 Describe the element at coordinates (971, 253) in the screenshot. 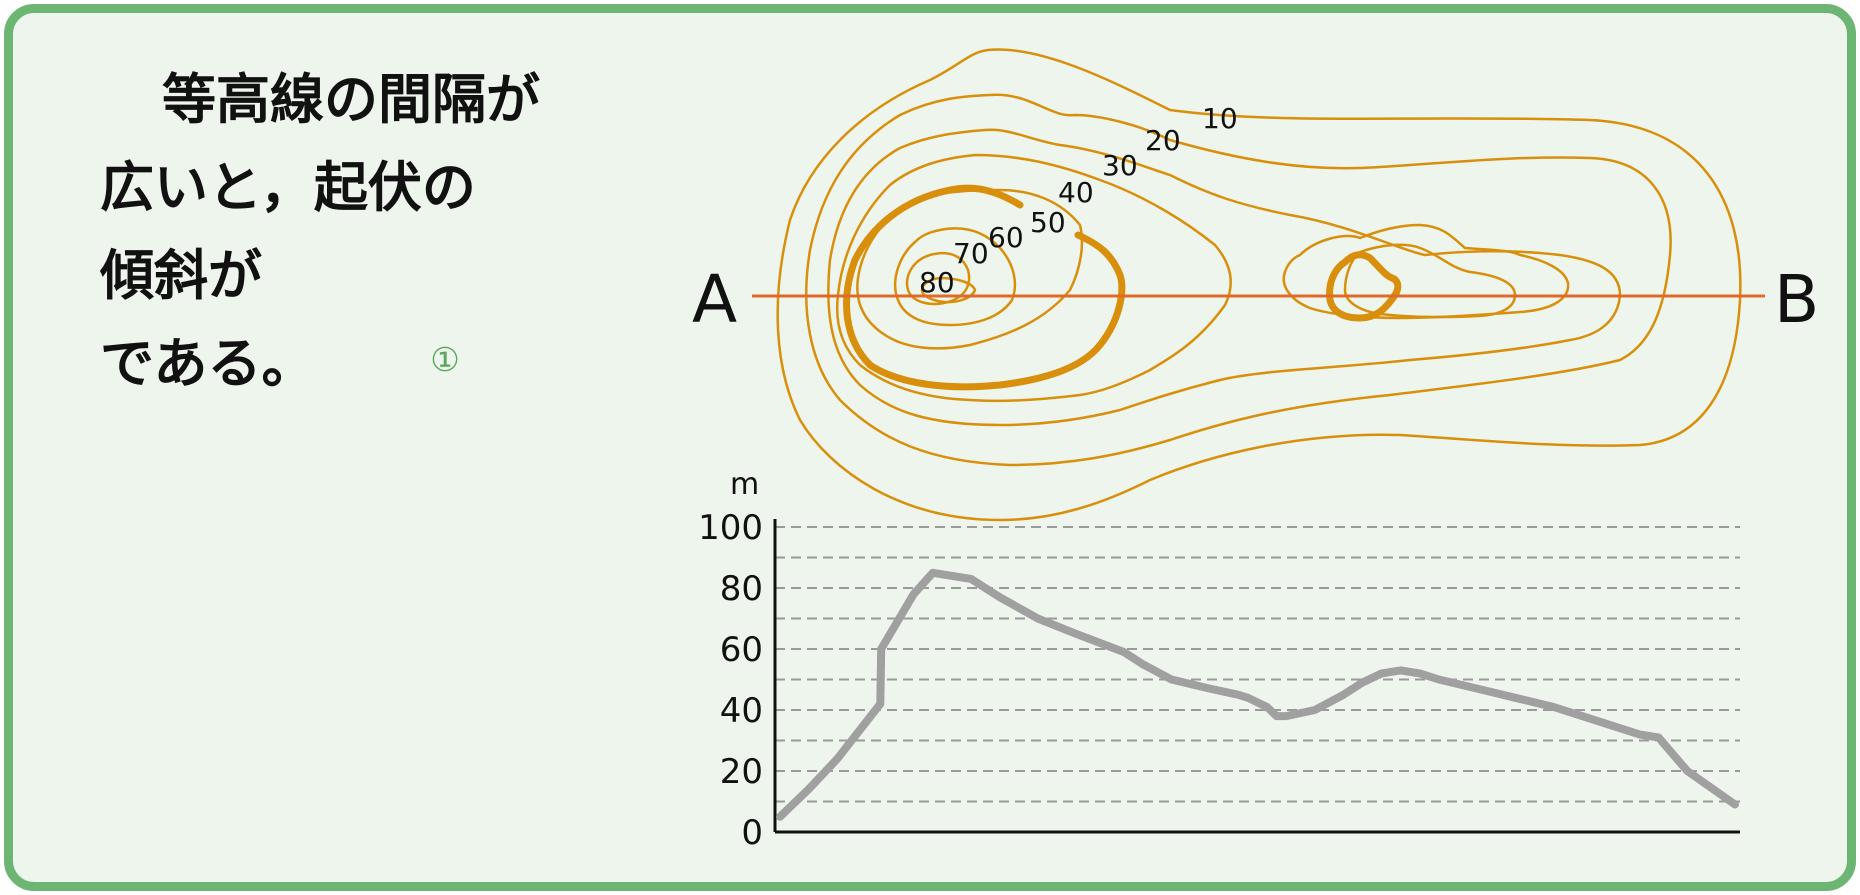

I see `contour-label-70: 70` at that location.